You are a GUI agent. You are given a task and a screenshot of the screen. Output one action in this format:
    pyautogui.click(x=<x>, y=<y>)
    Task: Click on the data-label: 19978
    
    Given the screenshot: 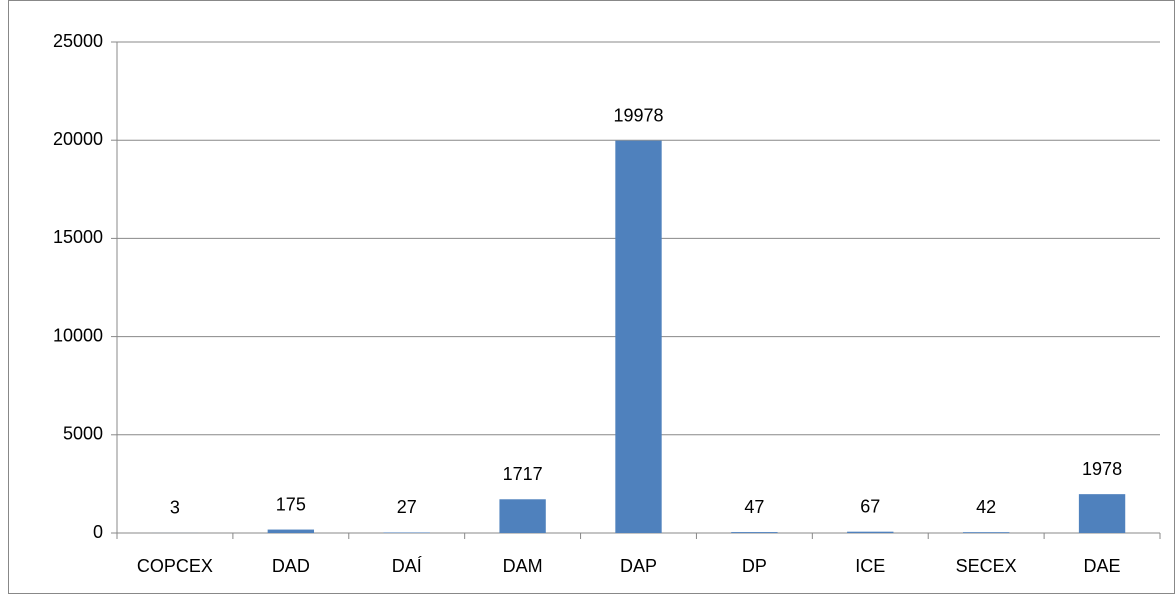 What is the action you would take?
    pyautogui.click(x=638, y=115)
    